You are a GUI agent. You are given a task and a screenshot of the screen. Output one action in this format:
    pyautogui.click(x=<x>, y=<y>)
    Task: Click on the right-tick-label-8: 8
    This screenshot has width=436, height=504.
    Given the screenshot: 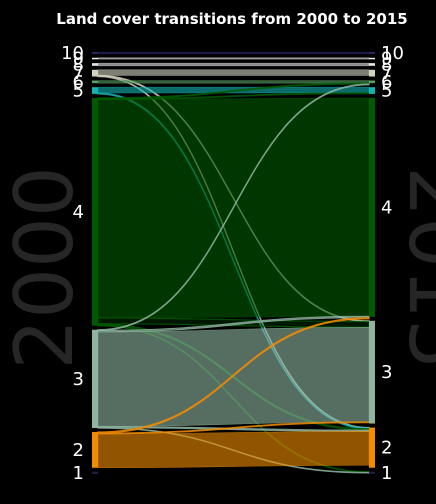 What is the action you would take?
    pyautogui.click(x=386, y=64)
    